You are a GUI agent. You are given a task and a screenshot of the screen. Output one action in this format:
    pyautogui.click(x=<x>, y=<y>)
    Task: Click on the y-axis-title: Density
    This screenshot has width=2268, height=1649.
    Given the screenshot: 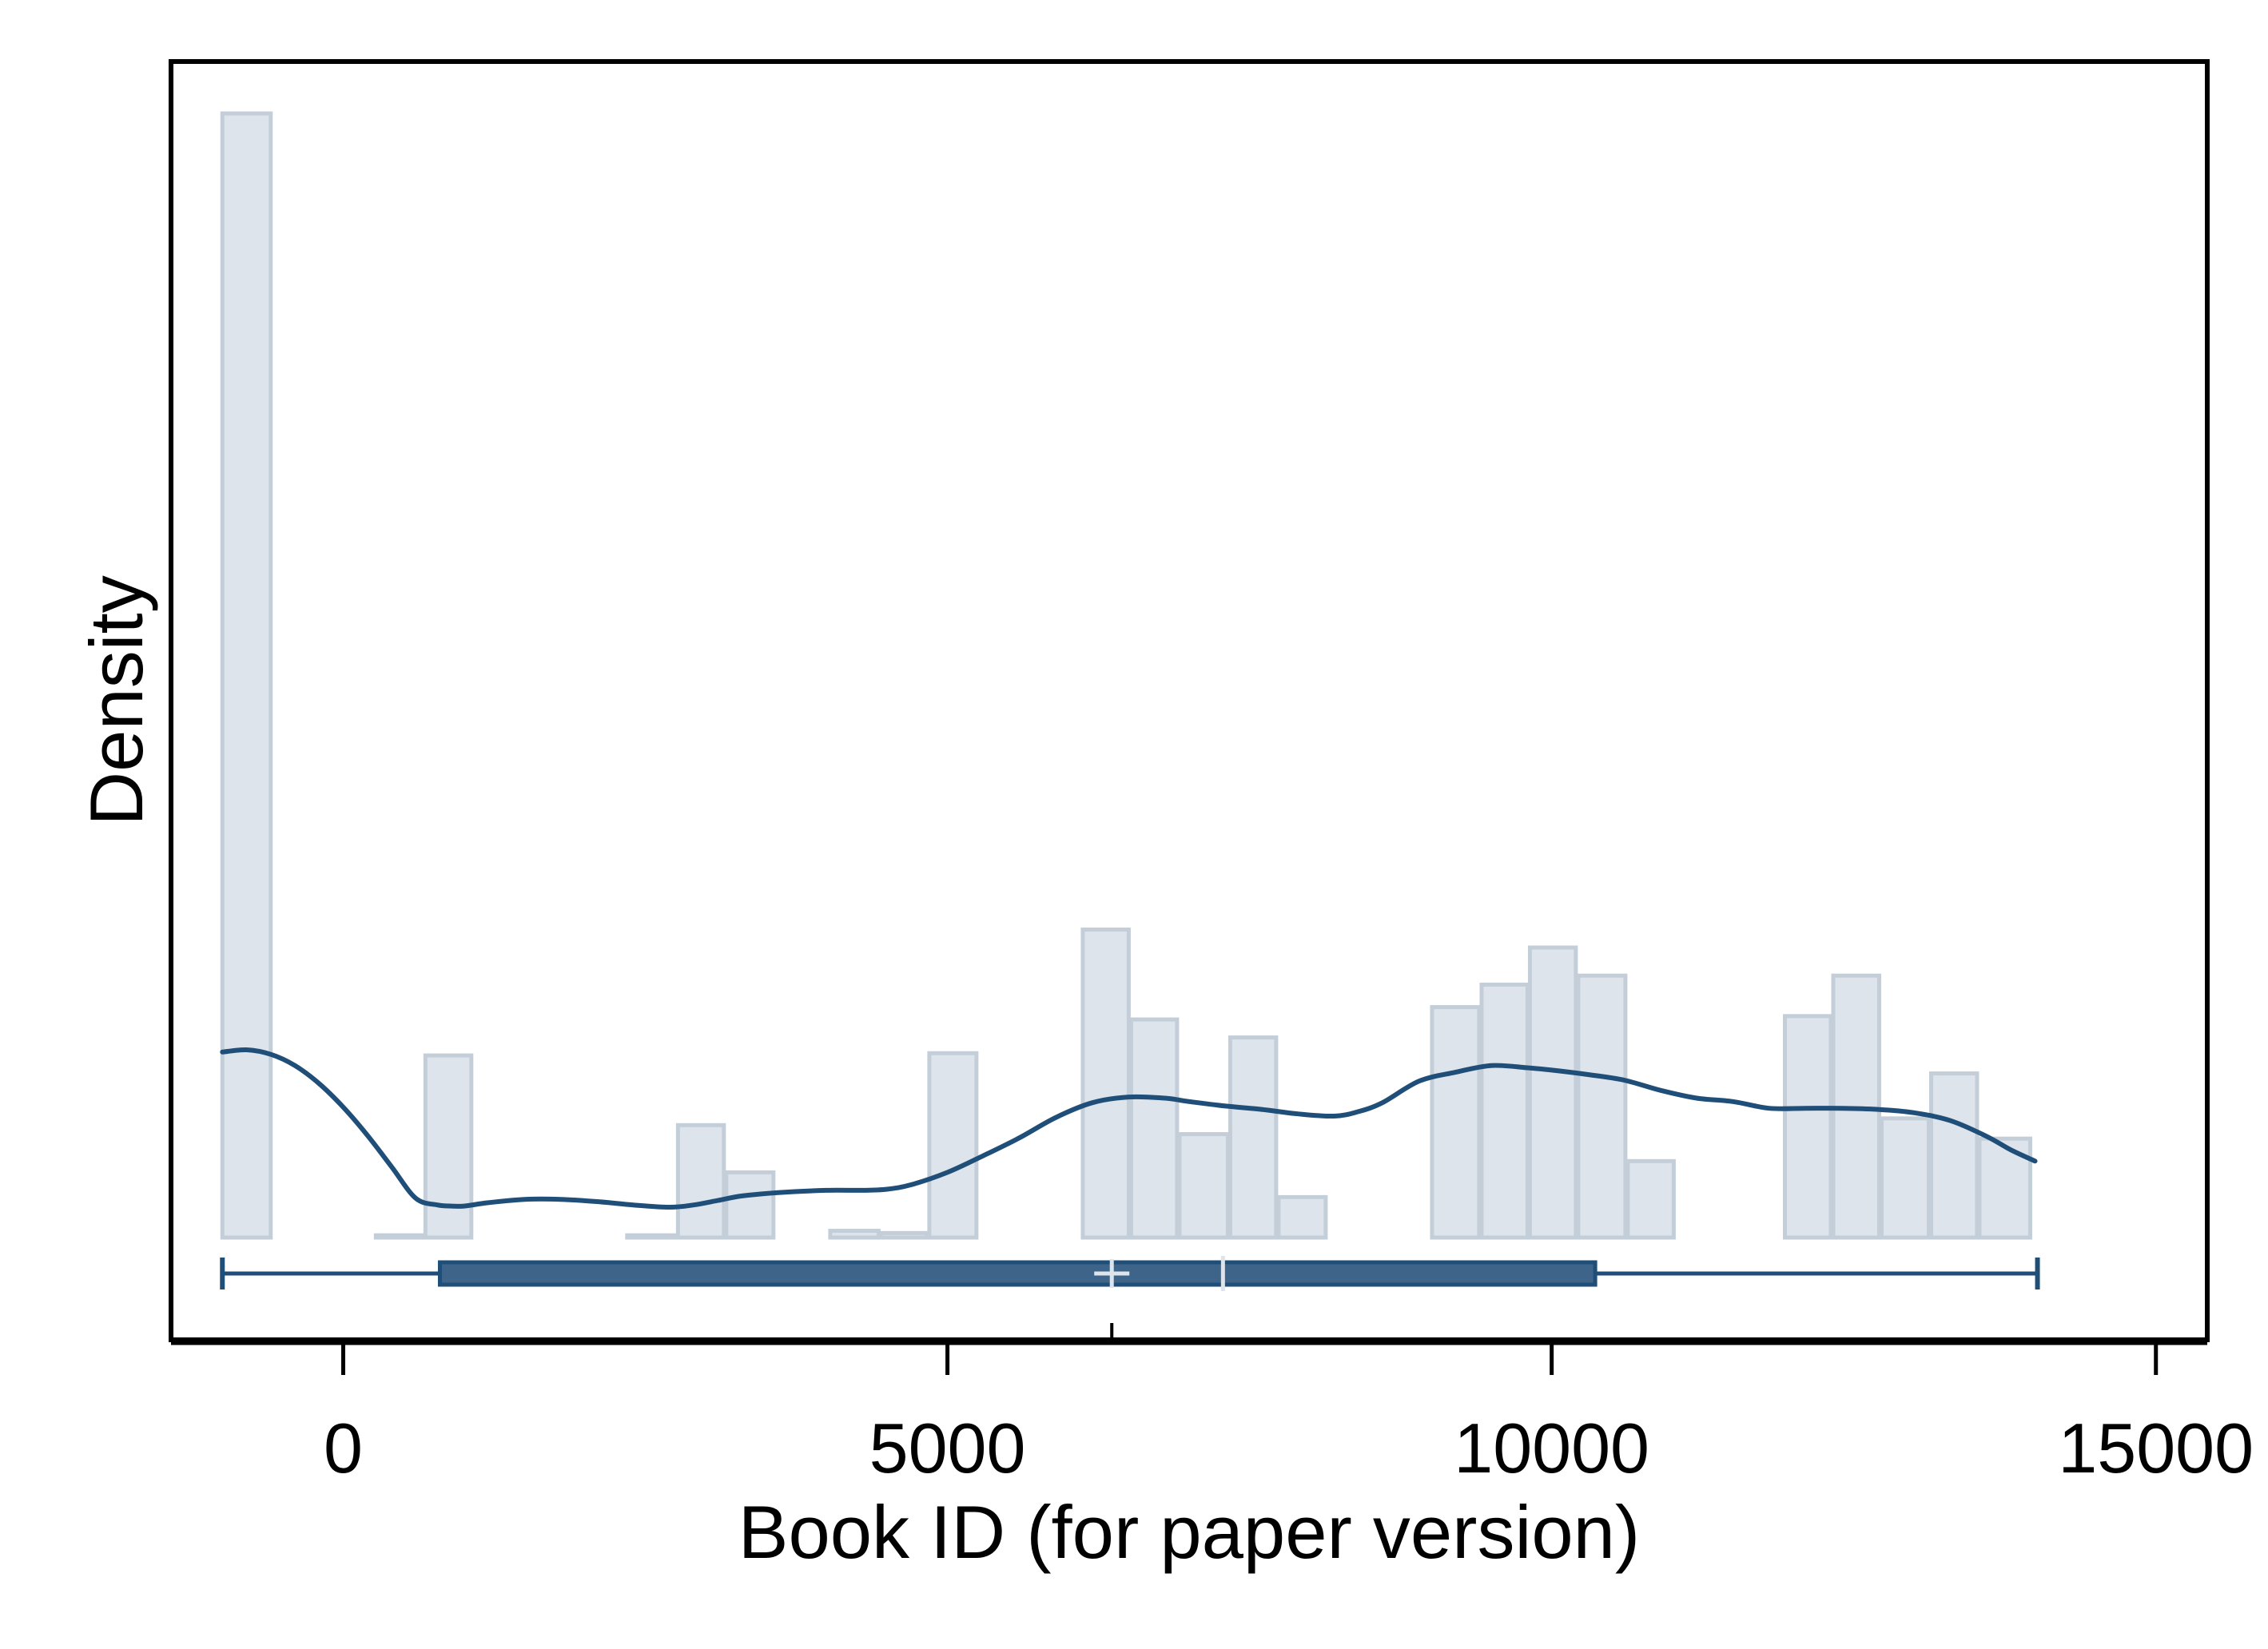 What is the action you would take?
    pyautogui.click(x=116, y=700)
    